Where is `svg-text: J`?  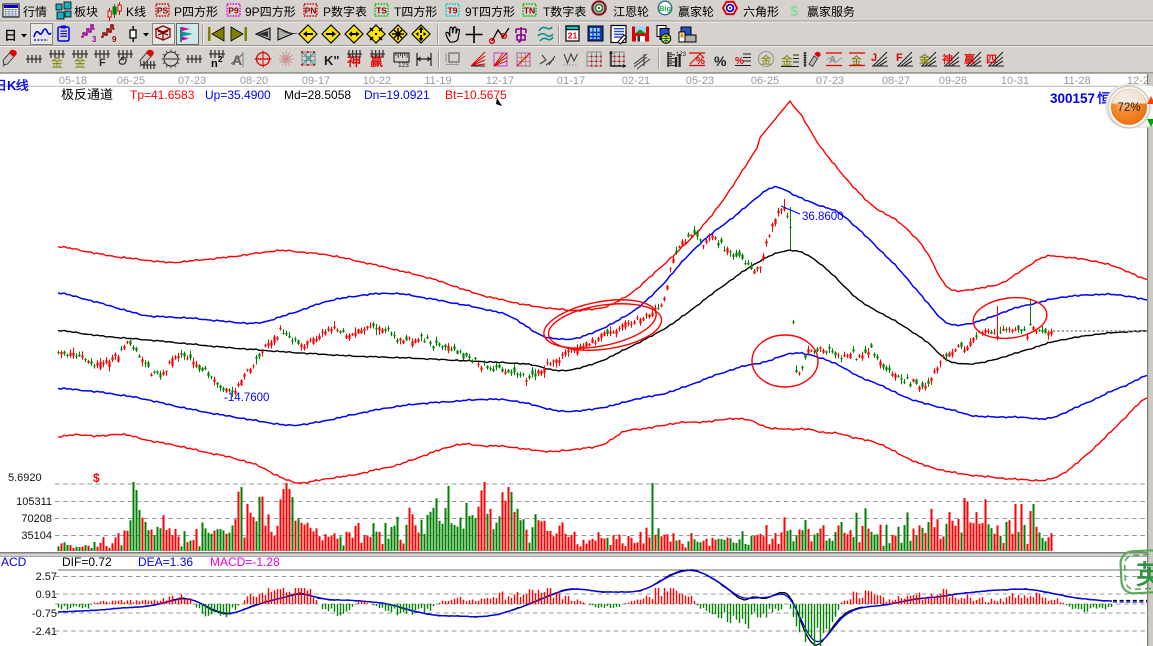
svg-text: J is located at coordinates (874, 58).